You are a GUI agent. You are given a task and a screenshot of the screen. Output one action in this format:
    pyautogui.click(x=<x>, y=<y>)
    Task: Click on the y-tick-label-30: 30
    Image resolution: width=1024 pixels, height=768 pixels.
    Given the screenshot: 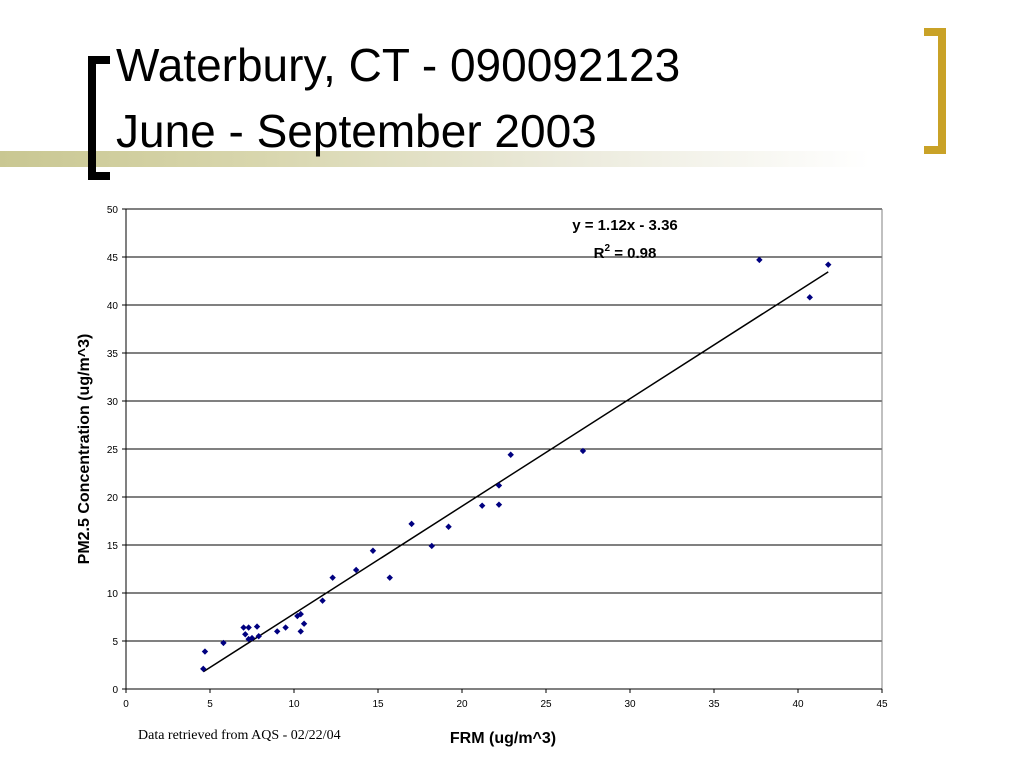 What is the action you would take?
    pyautogui.click(x=113, y=402)
    